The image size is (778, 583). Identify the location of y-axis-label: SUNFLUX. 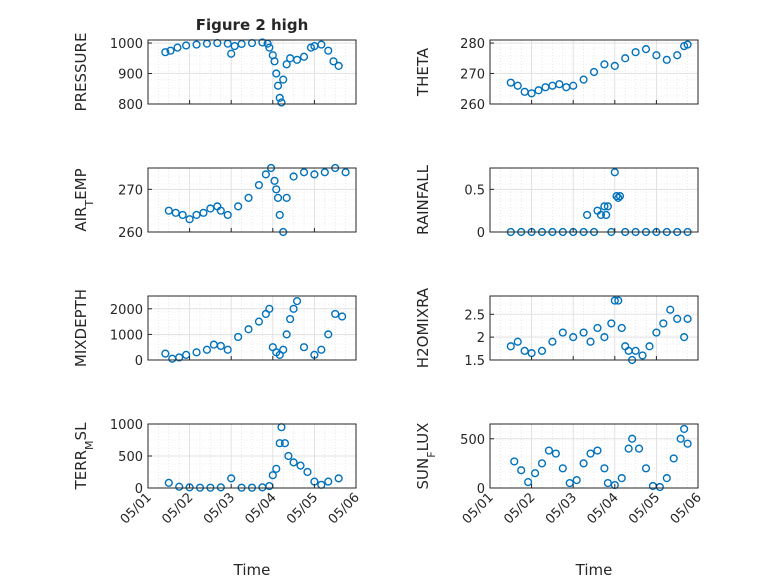
(426, 456).